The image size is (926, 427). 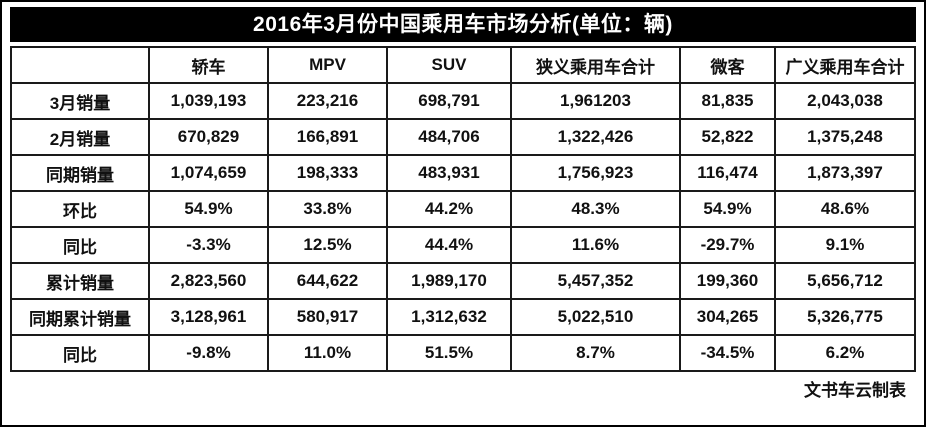 I want to click on data-cell: 11.6%, so click(x=595, y=245).